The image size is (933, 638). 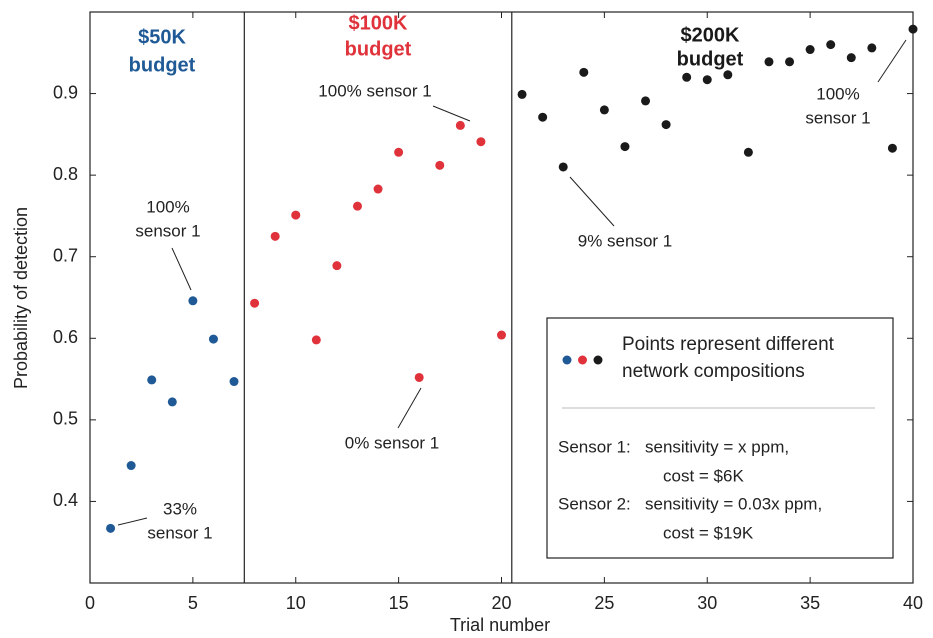 I want to click on legend-note: sensitivity = 0.03x ppm,, so click(x=733, y=503).